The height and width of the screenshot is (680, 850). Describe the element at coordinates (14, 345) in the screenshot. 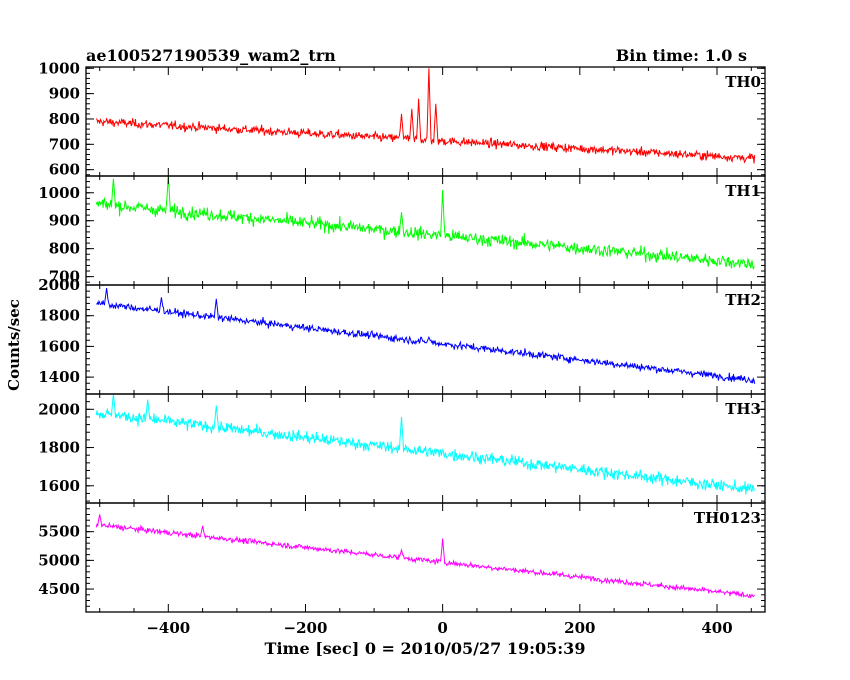

I see `y-axis-label: Counts/sec` at that location.